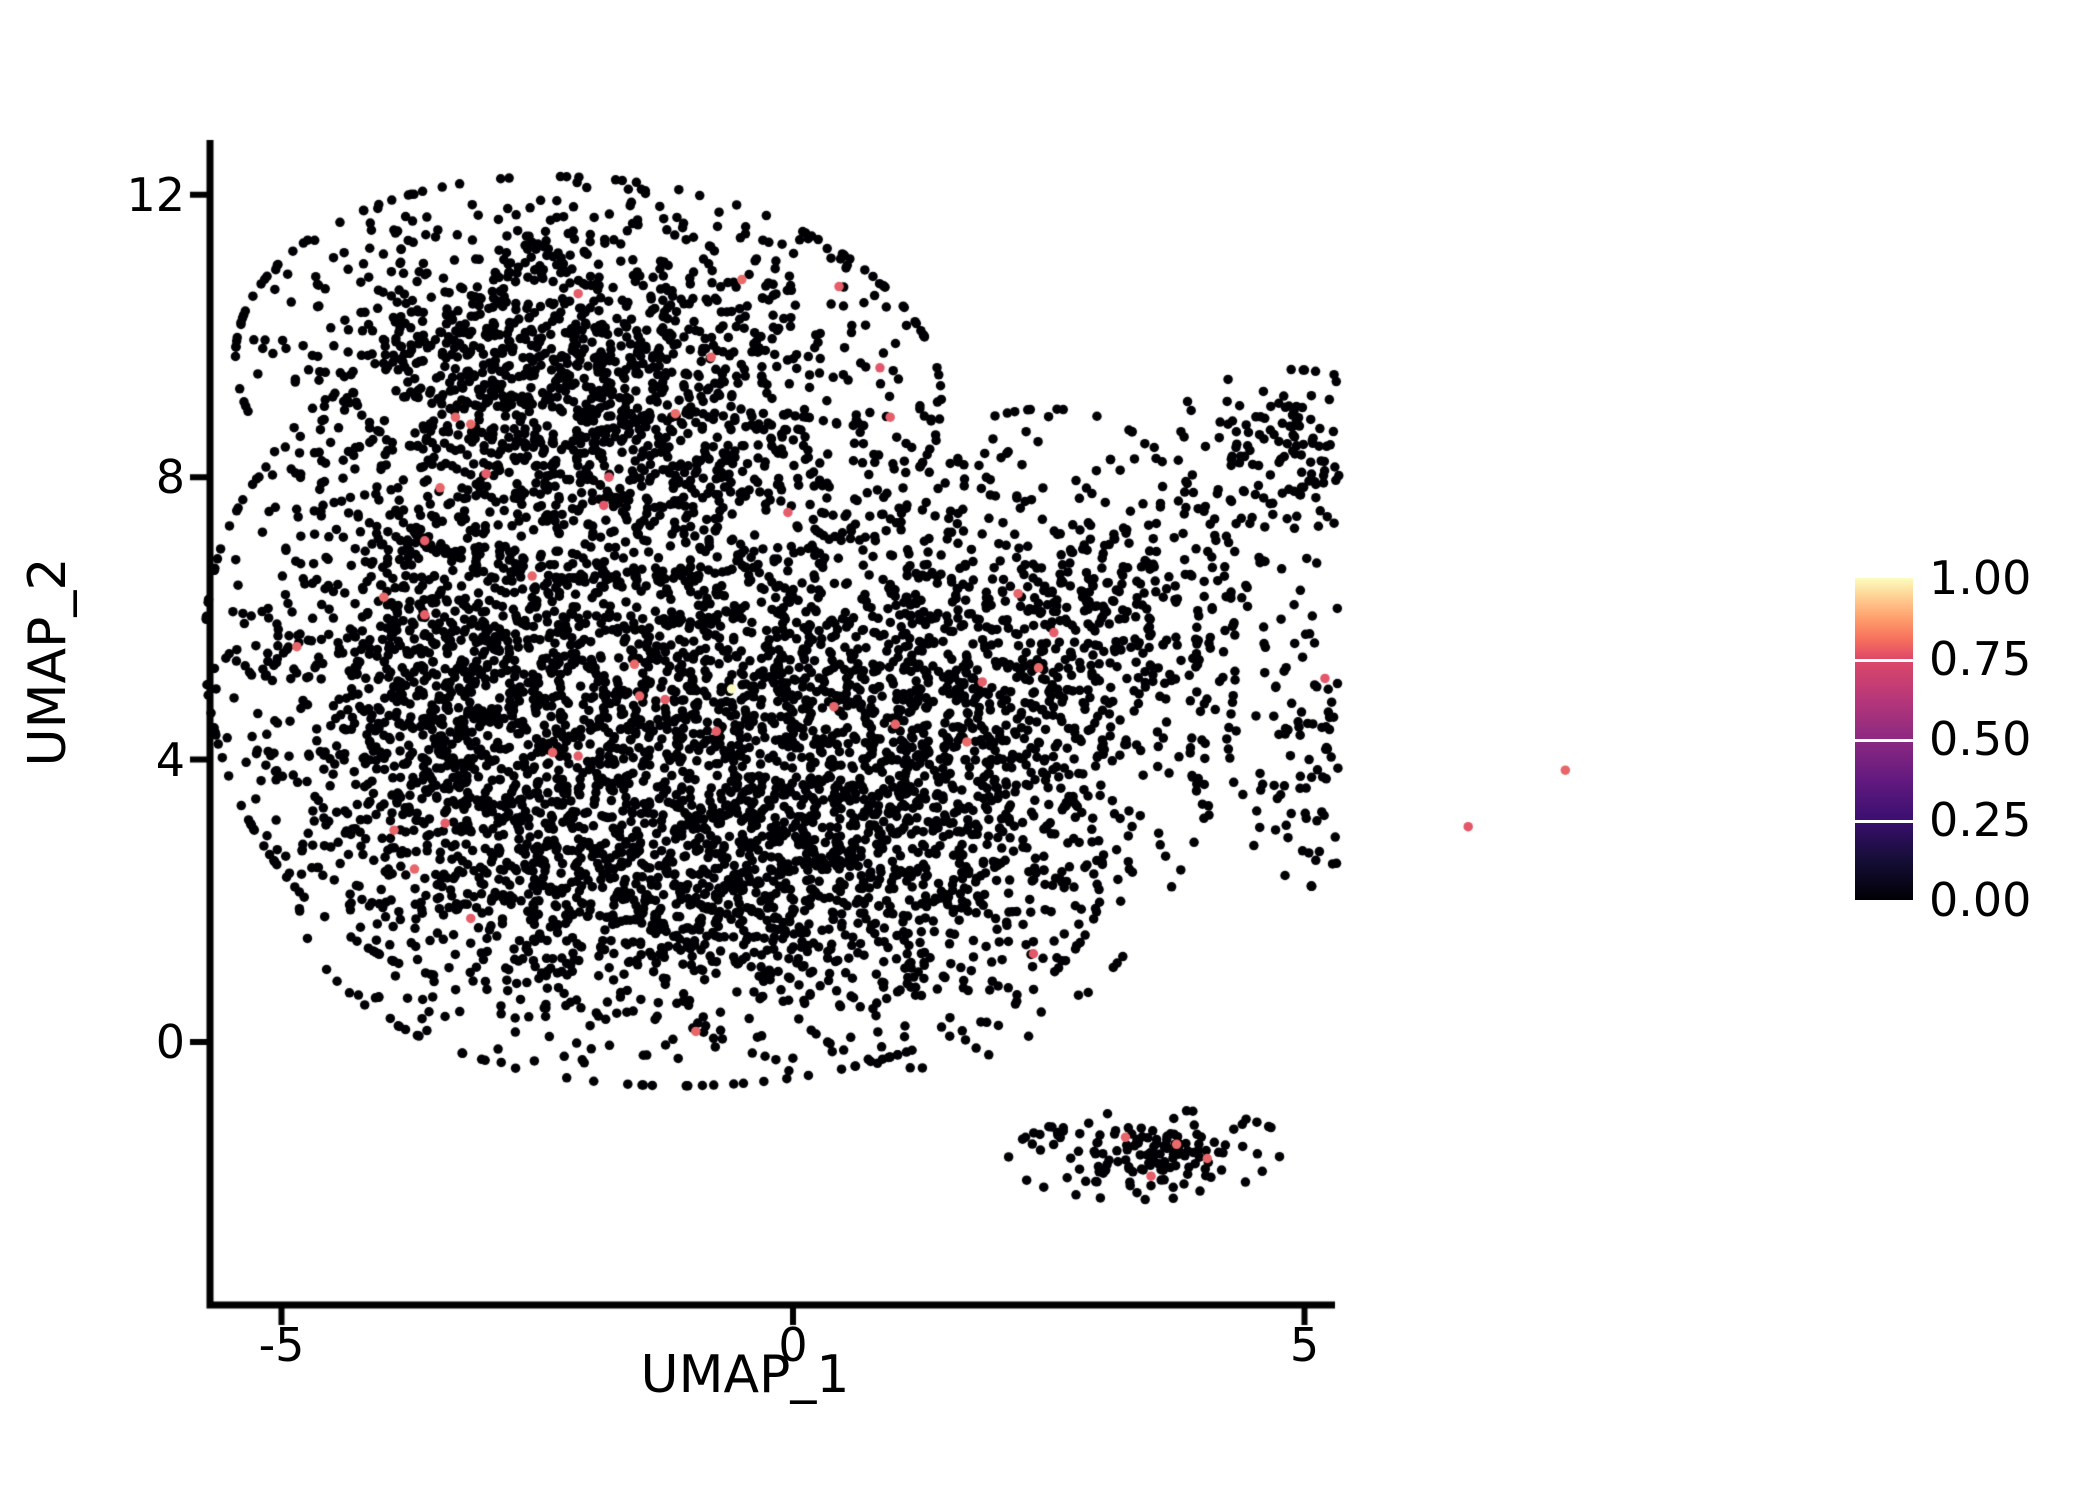 The image size is (2100, 1500). Describe the element at coordinates (1304, 1345) in the screenshot. I see `x-tick-label: 5` at that location.